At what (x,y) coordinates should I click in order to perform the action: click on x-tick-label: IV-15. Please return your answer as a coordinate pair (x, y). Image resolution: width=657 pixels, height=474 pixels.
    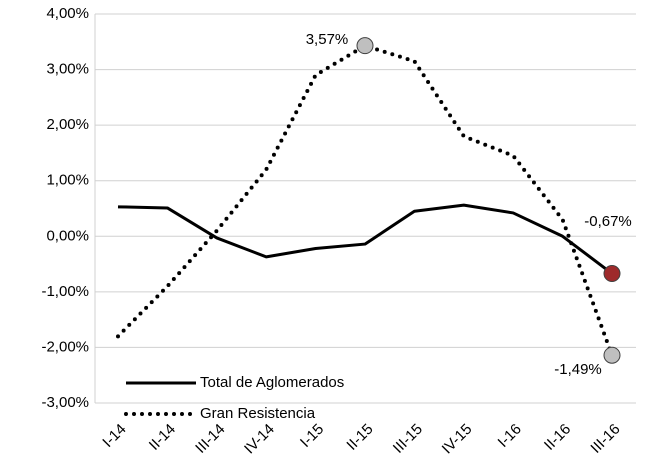
    Looking at the image, I should click on (457, 439).